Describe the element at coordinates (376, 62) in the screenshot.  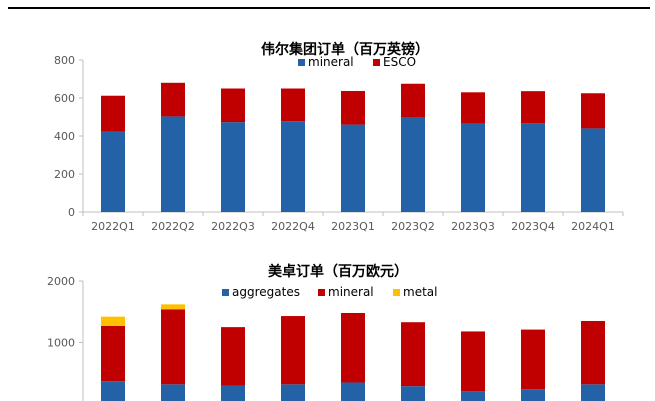
I see `legend-swatch-esco` at that location.